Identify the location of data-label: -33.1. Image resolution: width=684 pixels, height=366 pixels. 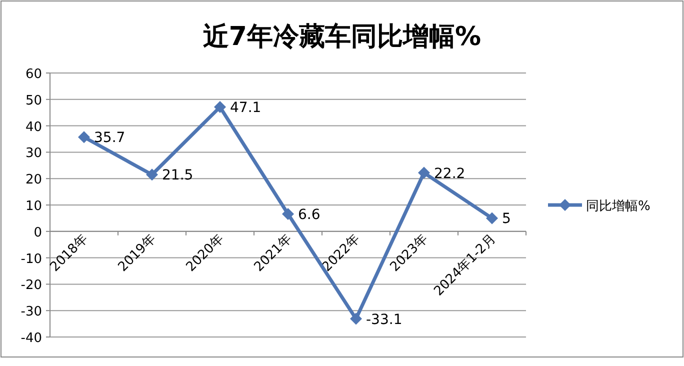
(384, 320).